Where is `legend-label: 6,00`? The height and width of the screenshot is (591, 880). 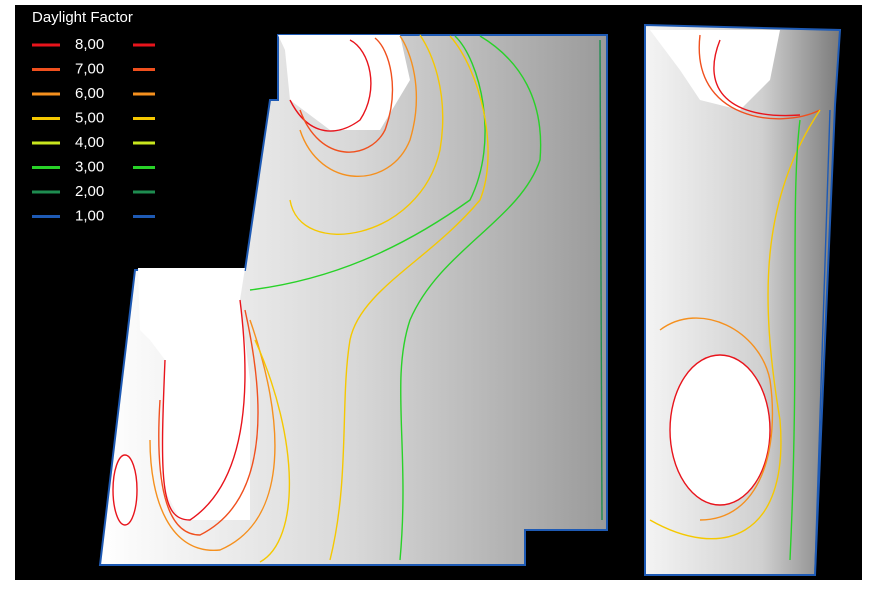
legend-label: 6,00 is located at coordinates (89, 93).